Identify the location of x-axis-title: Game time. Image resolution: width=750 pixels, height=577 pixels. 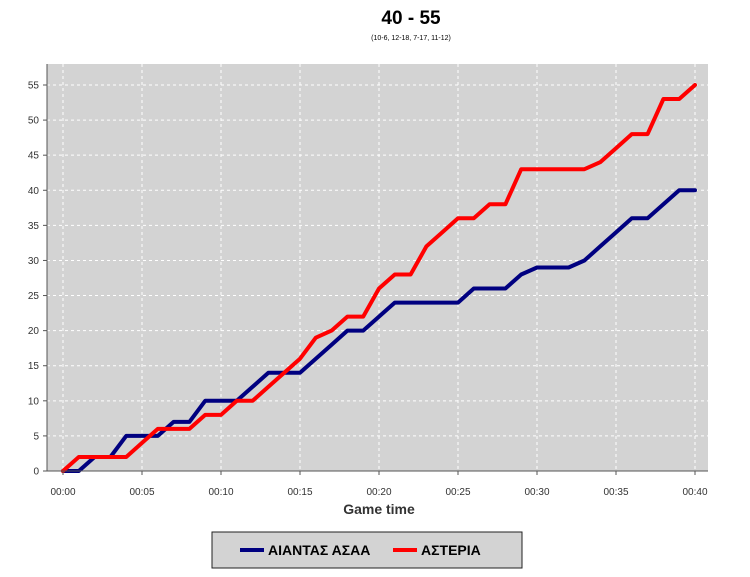
(379, 509).